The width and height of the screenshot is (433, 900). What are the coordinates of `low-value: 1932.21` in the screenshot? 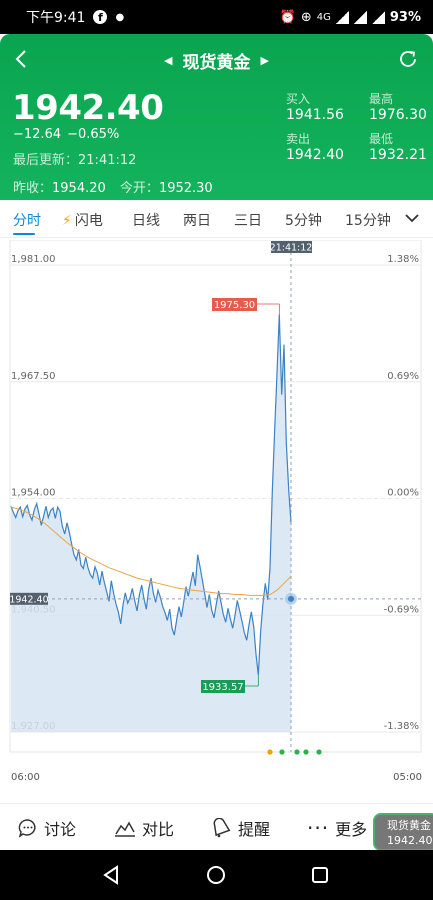 It's located at (398, 155).